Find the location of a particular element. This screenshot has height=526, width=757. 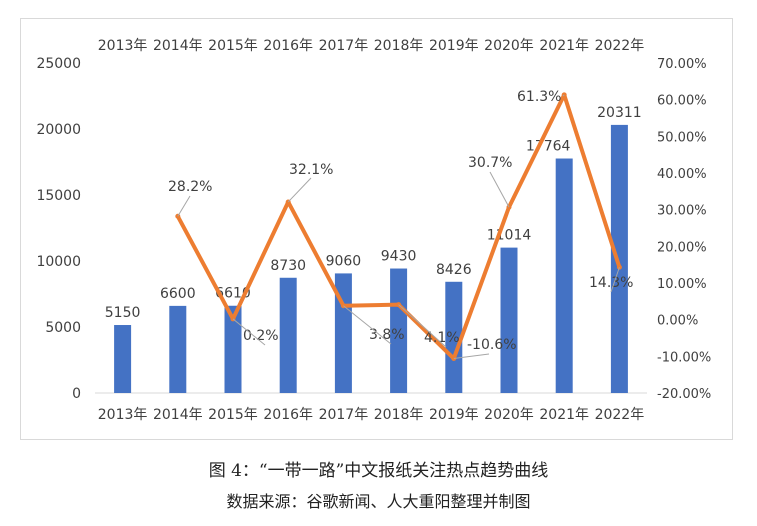

y-right-tick-label: 50.00% is located at coordinates (682, 137).